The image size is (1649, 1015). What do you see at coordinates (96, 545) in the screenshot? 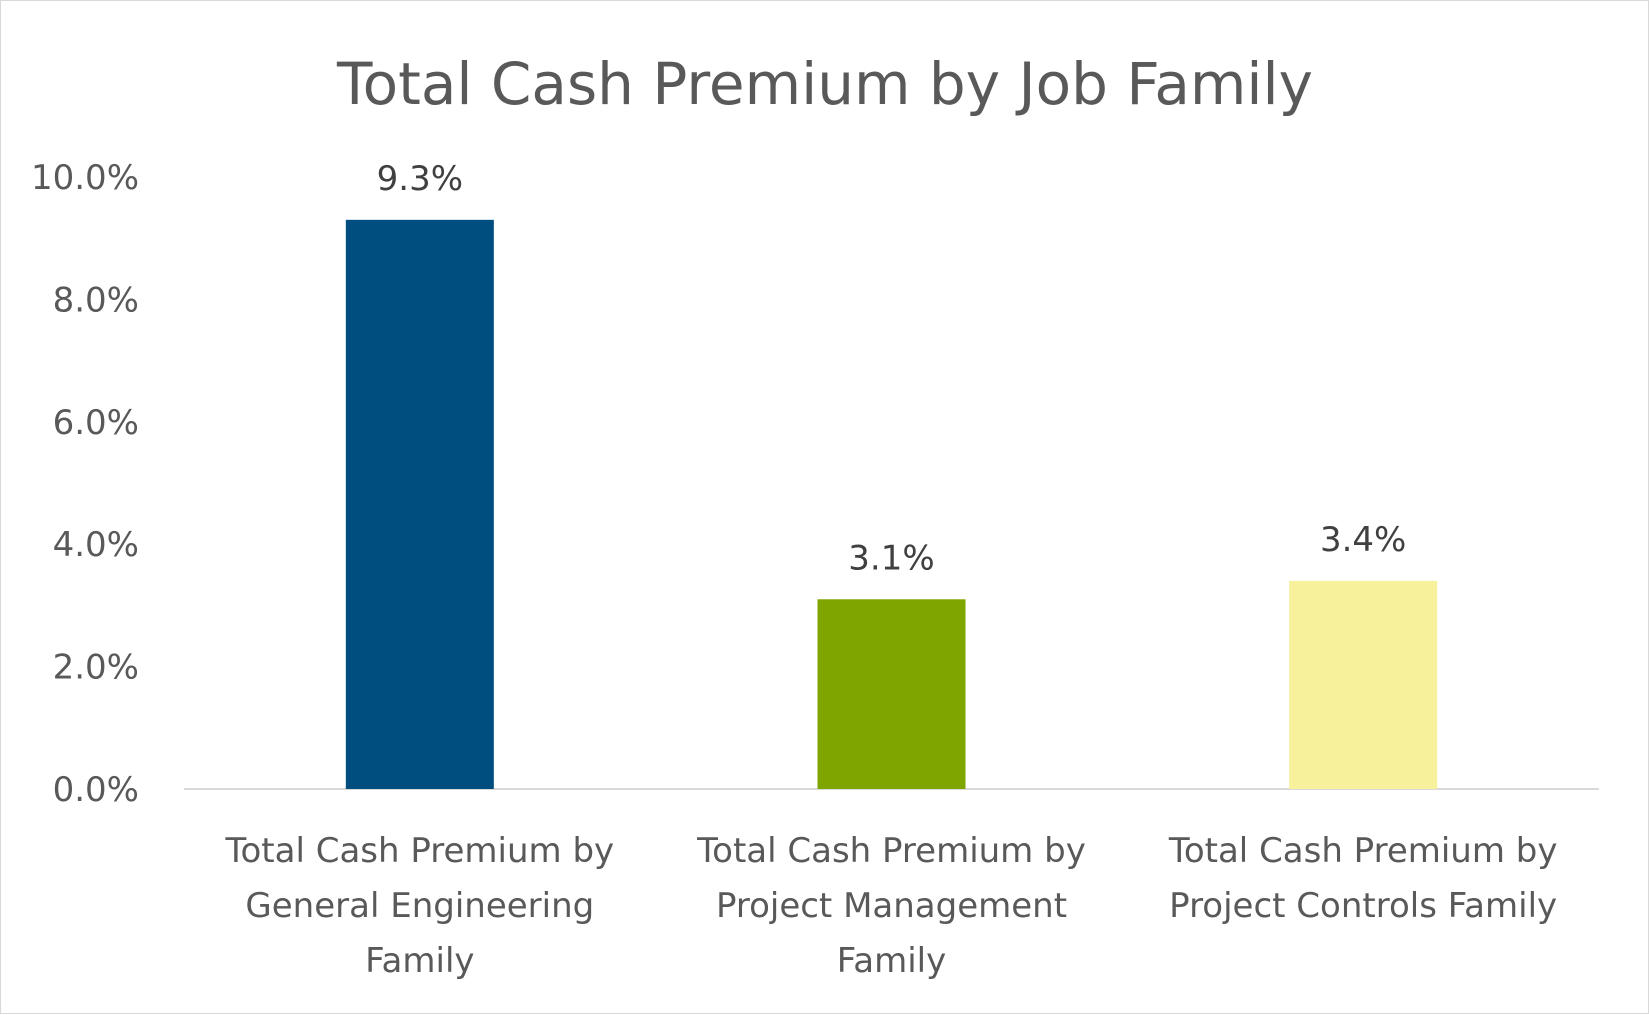
I see `y-tick-label: 4.0%` at bounding box center [96, 545].